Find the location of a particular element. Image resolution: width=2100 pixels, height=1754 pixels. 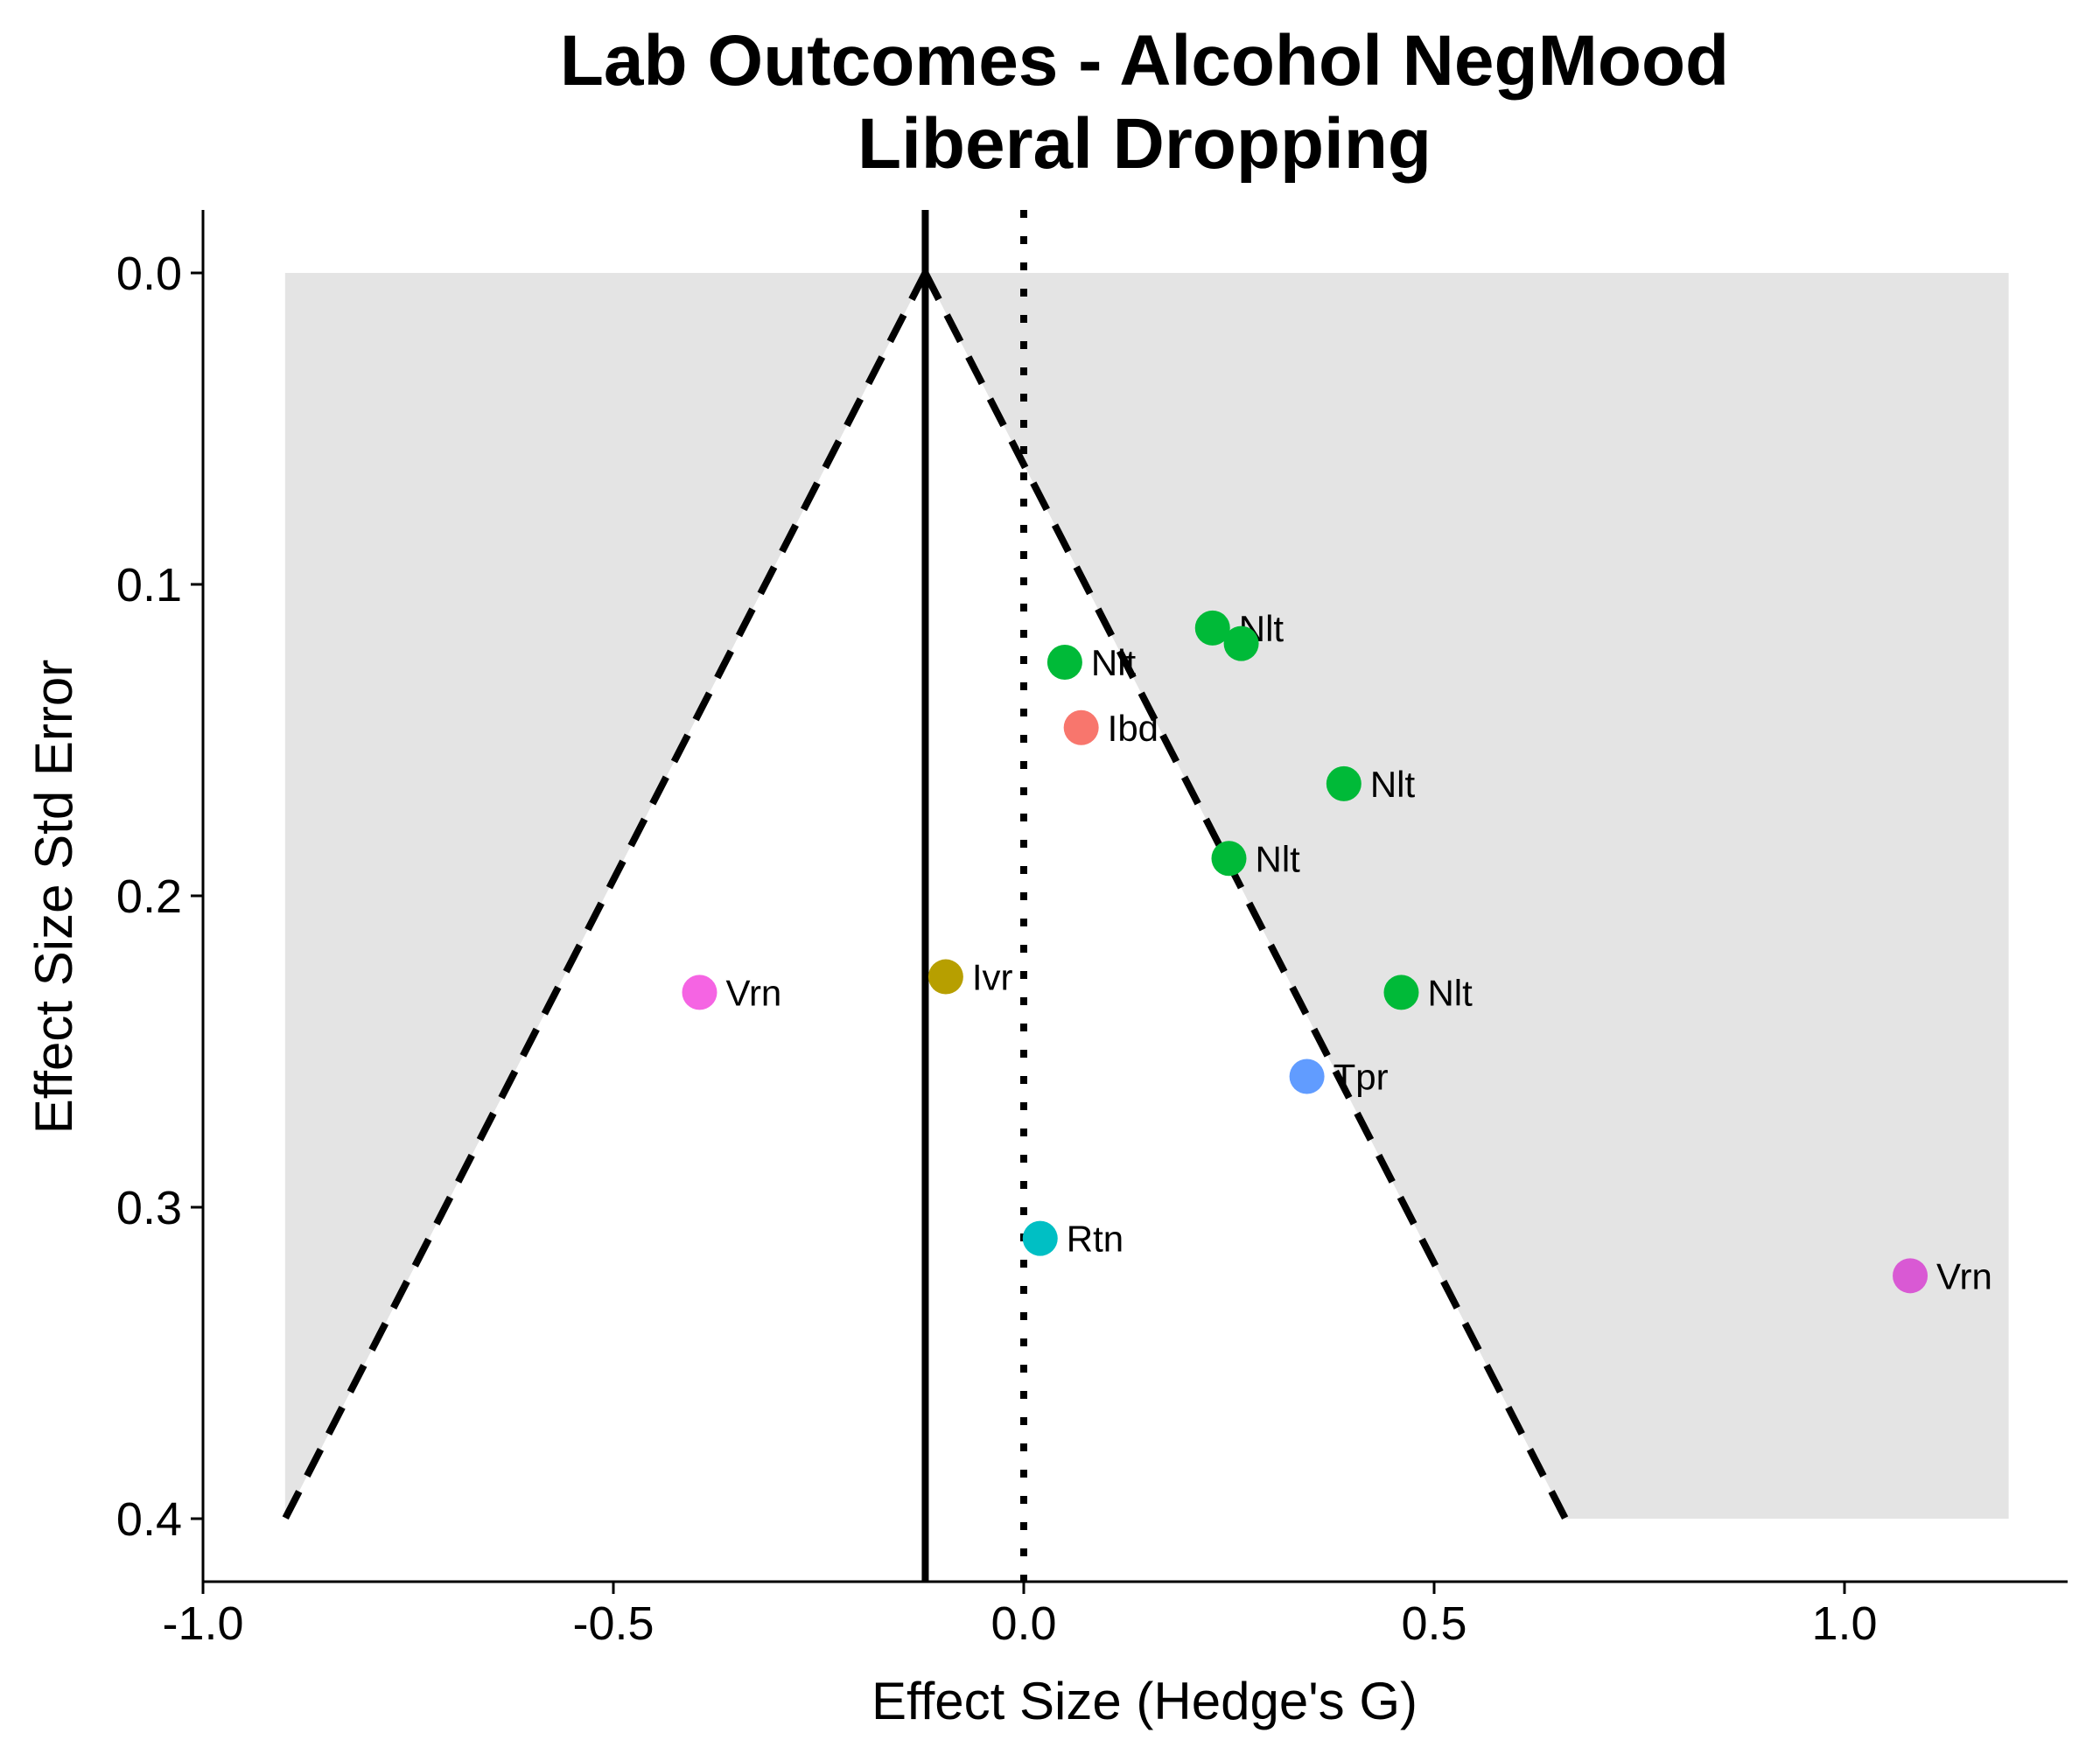

x-tick-label: 0.0 is located at coordinates (1023, 1623).